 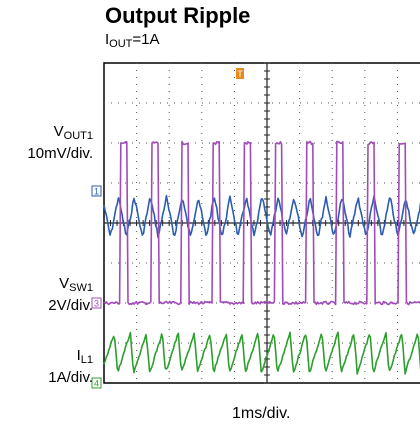 I want to click on channel-marker-label: 1, so click(x=96, y=192).